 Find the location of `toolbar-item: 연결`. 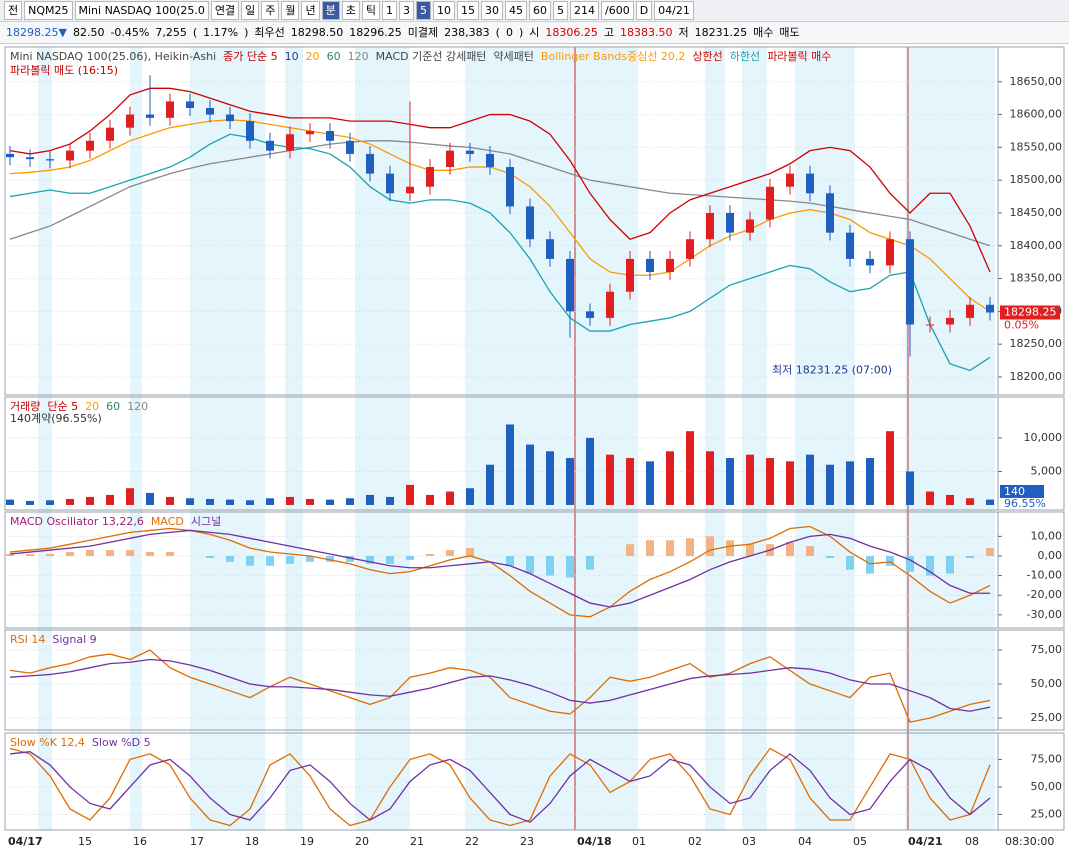

toolbar-item: 연결 is located at coordinates (225, 10).